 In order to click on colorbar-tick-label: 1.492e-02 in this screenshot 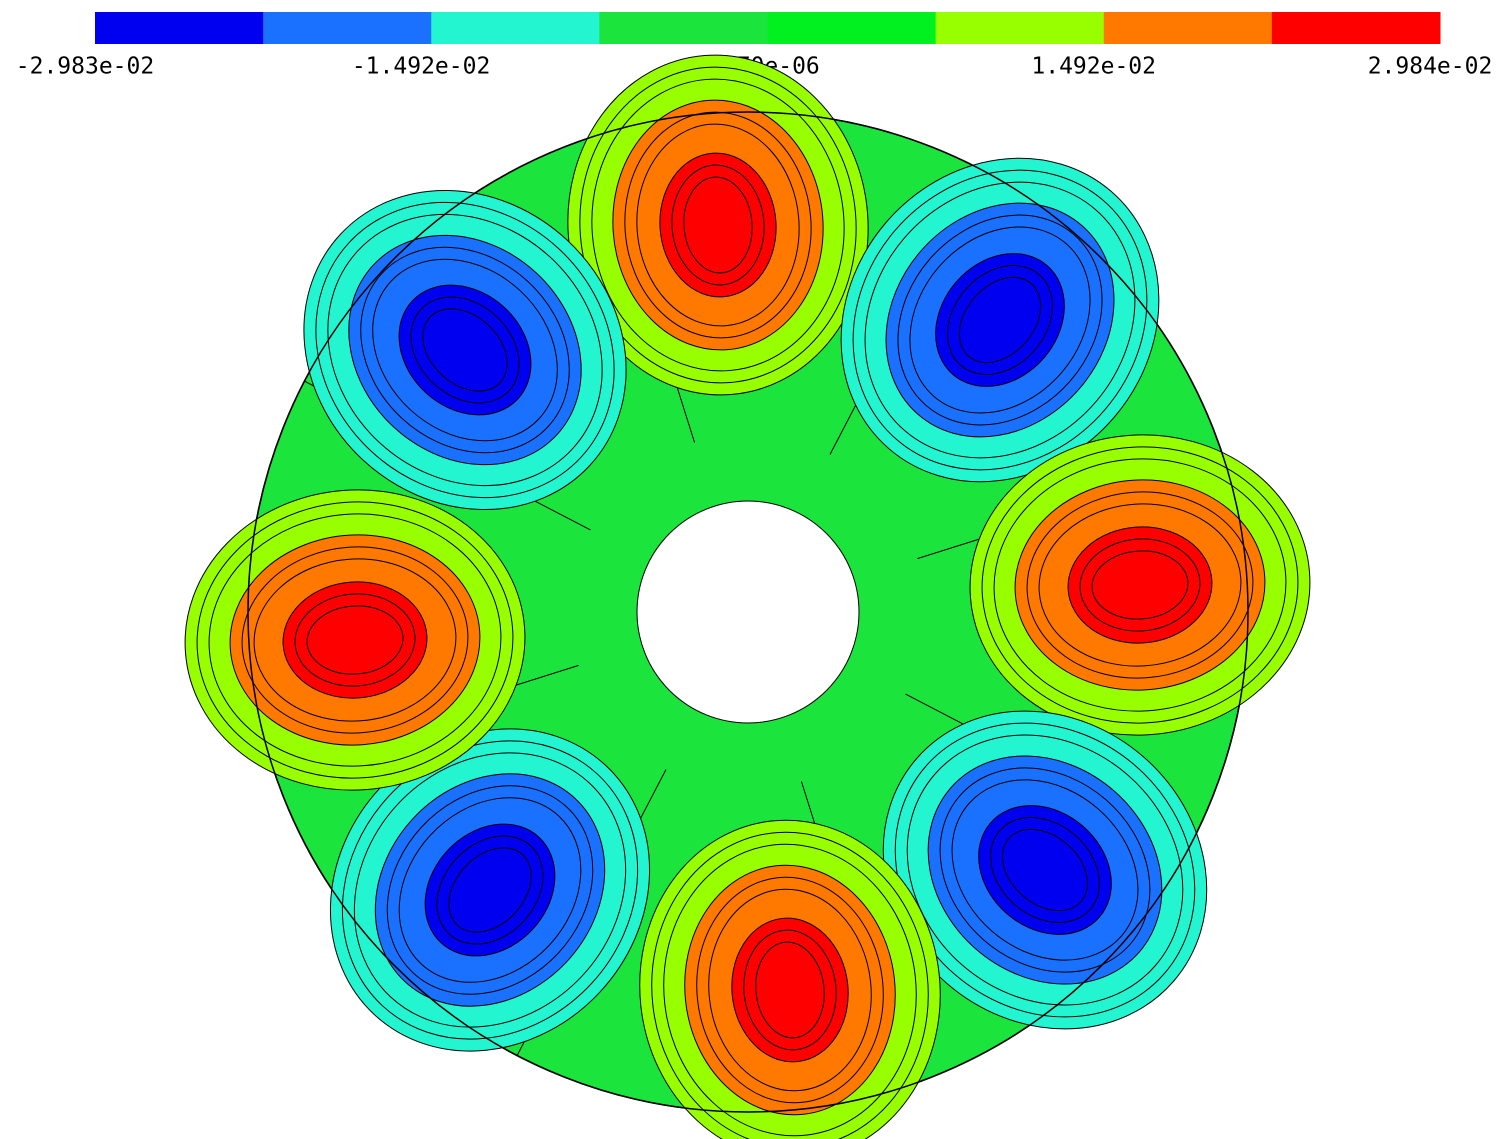, I will do `click(1093, 67)`.